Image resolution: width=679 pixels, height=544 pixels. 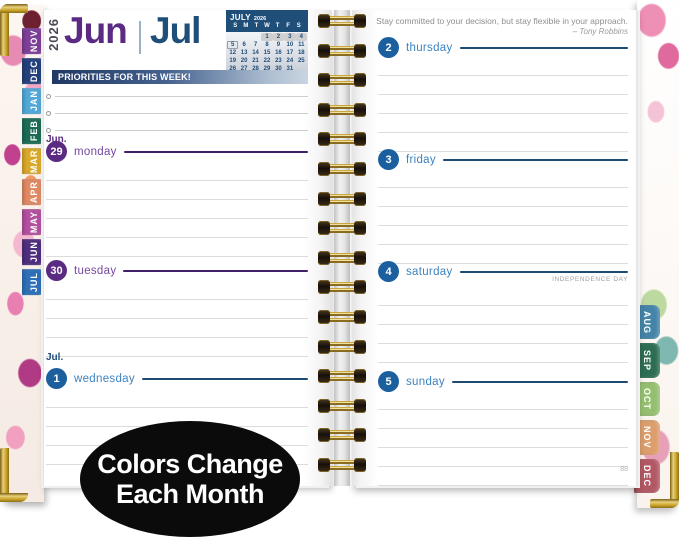 What do you see at coordinates (255, 69) in the screenshot?
I see `calendar-date-cell: 28` at bounding box center [255, 69].